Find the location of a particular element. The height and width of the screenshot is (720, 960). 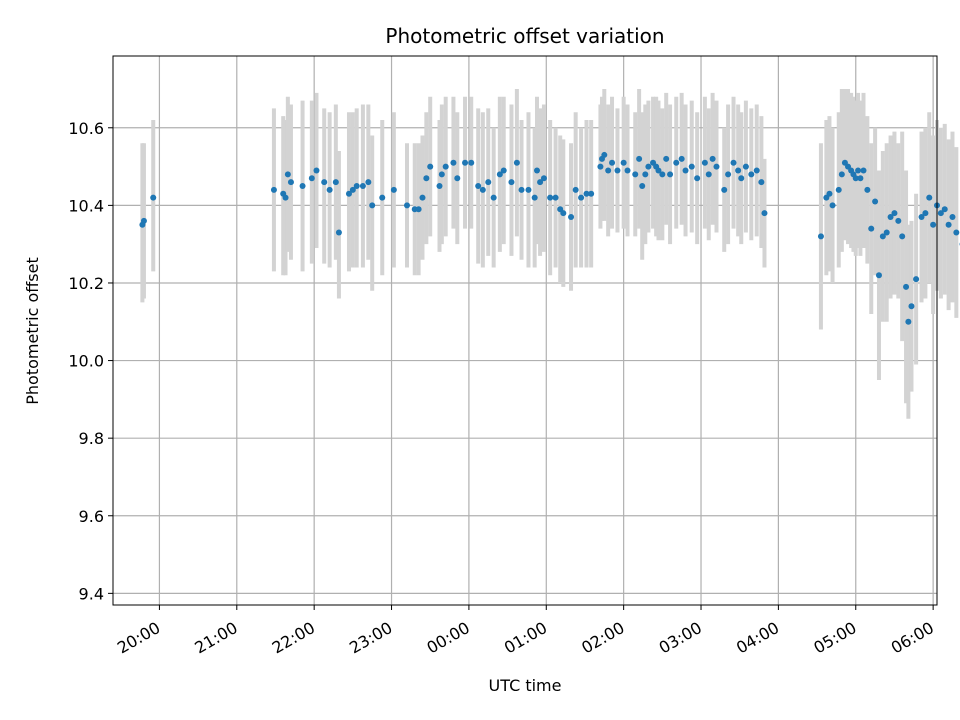

y-tick-label: 10.6 is located at coordinates (86, 128).